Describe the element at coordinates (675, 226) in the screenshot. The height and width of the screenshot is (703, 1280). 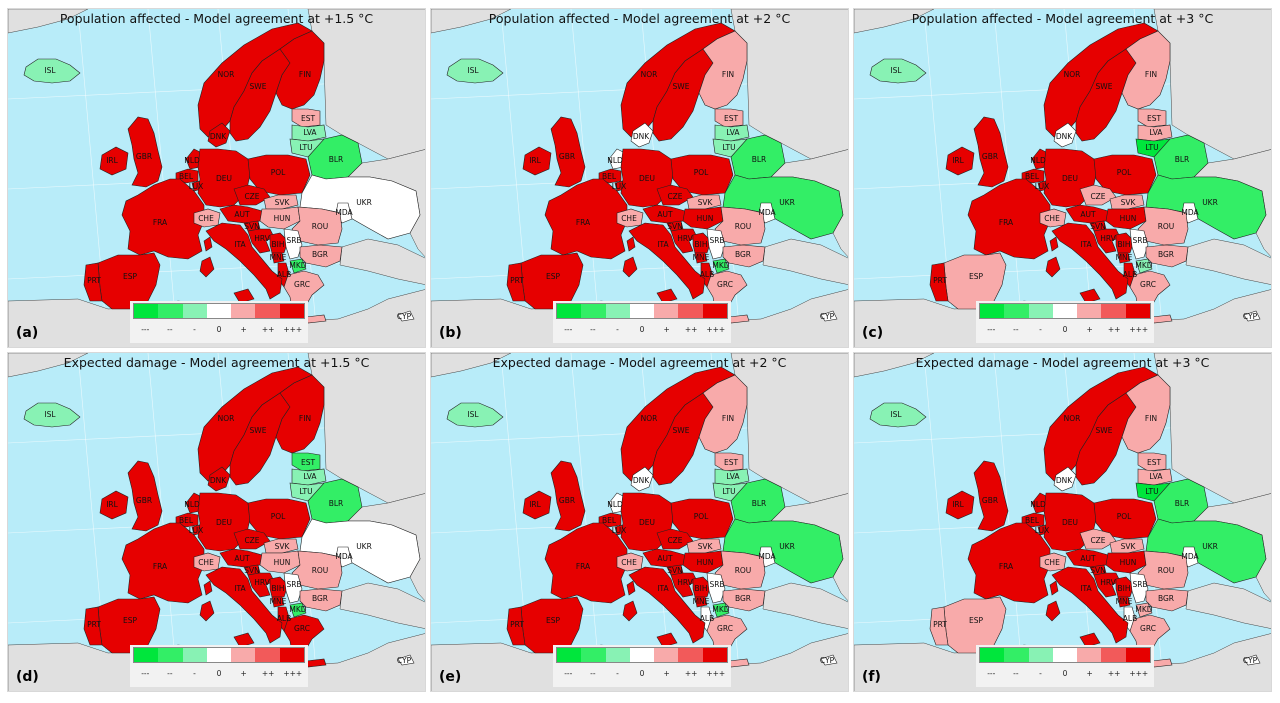
I see `country-label-svn: SVN` at that location.